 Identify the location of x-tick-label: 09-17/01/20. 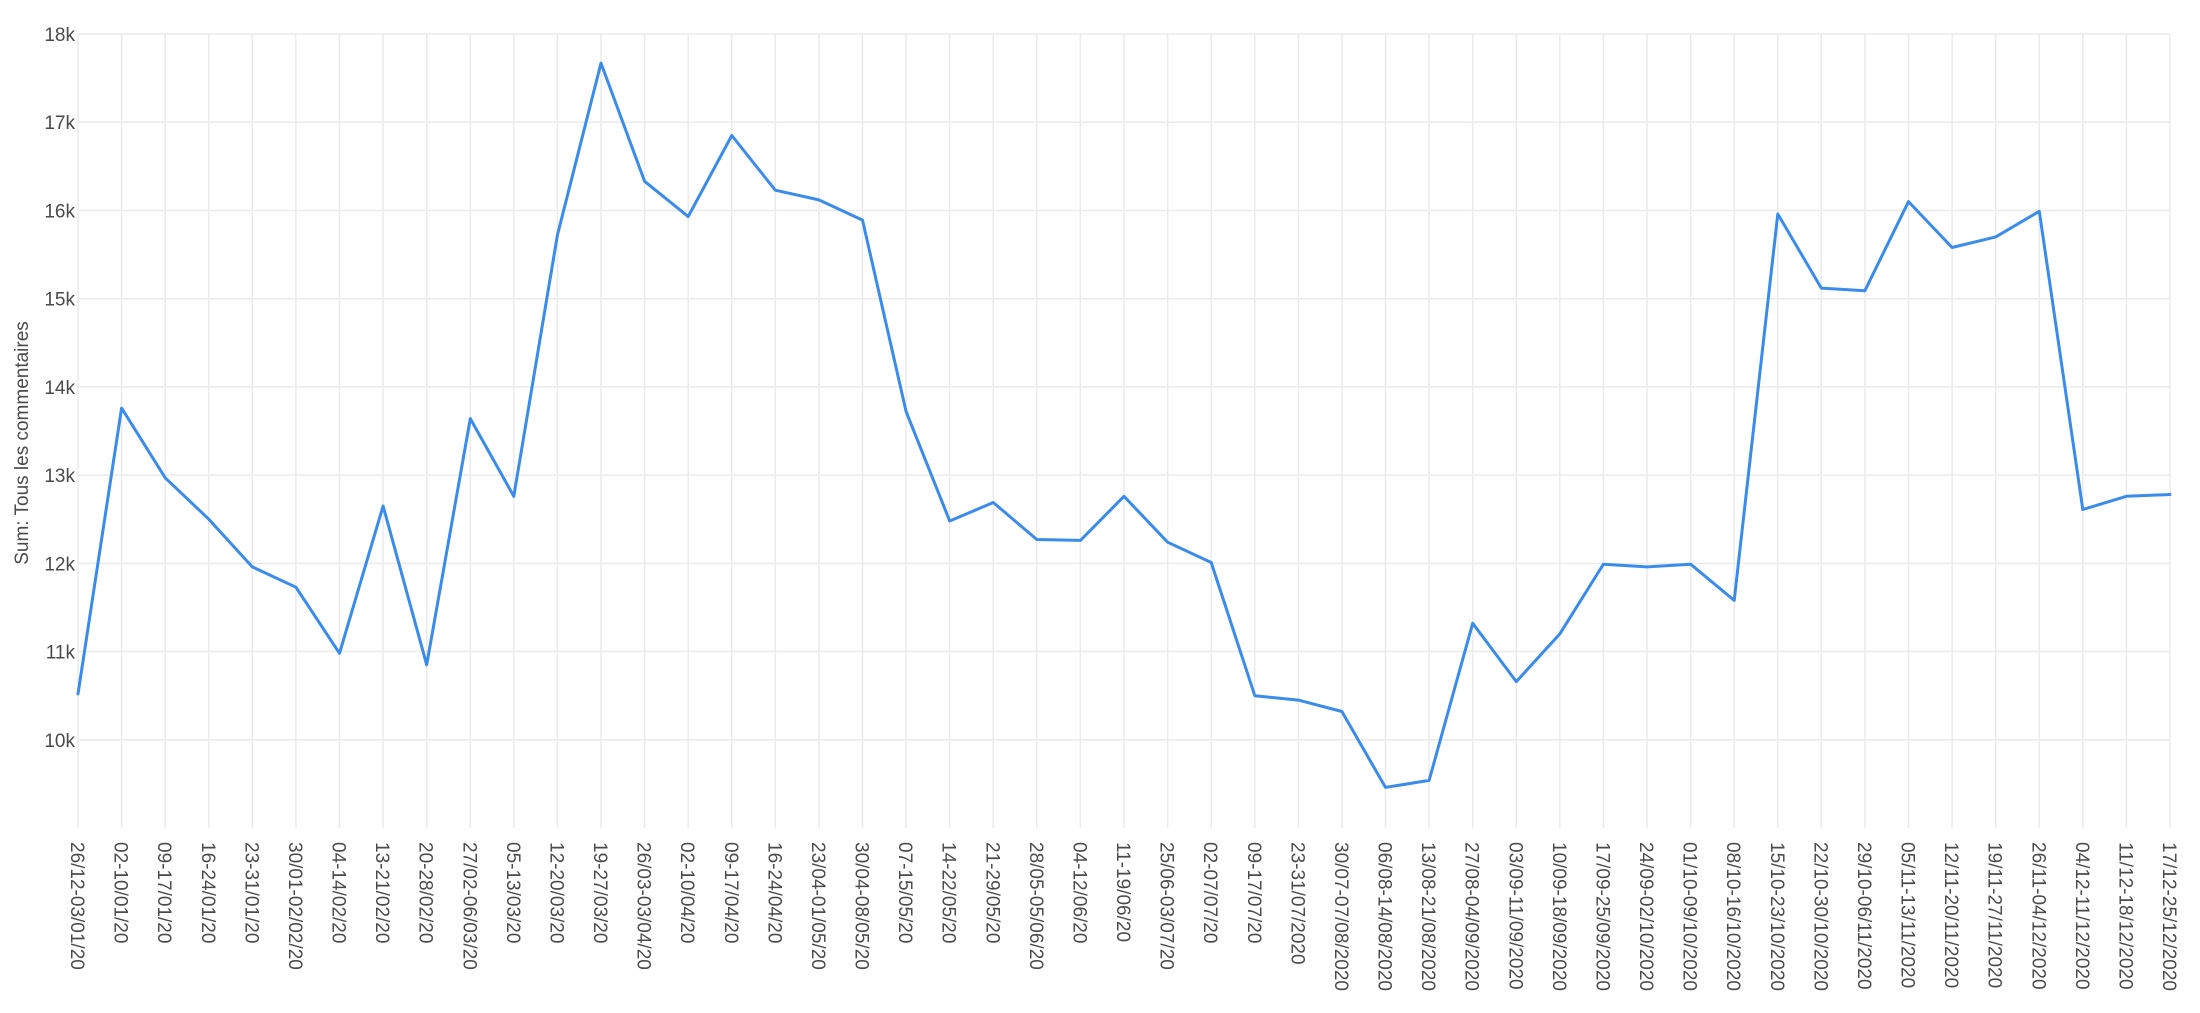
(163, 892).